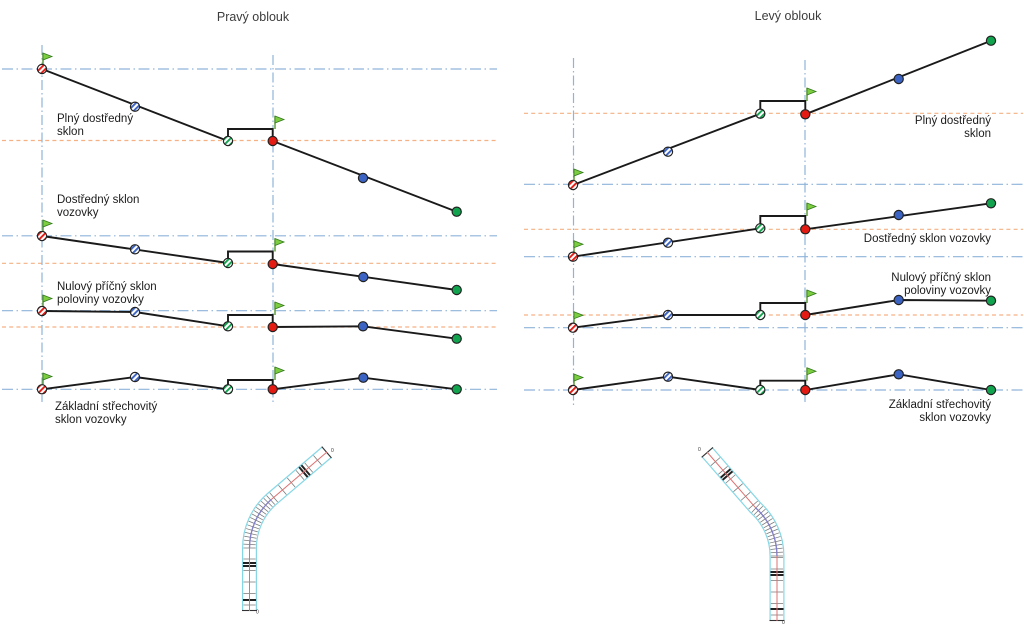  What do you see at coordinates (788, 16) in the screenshot?
I see `diagram-title-left-curve: Levý oblouk` at bounding box center [788, 16].